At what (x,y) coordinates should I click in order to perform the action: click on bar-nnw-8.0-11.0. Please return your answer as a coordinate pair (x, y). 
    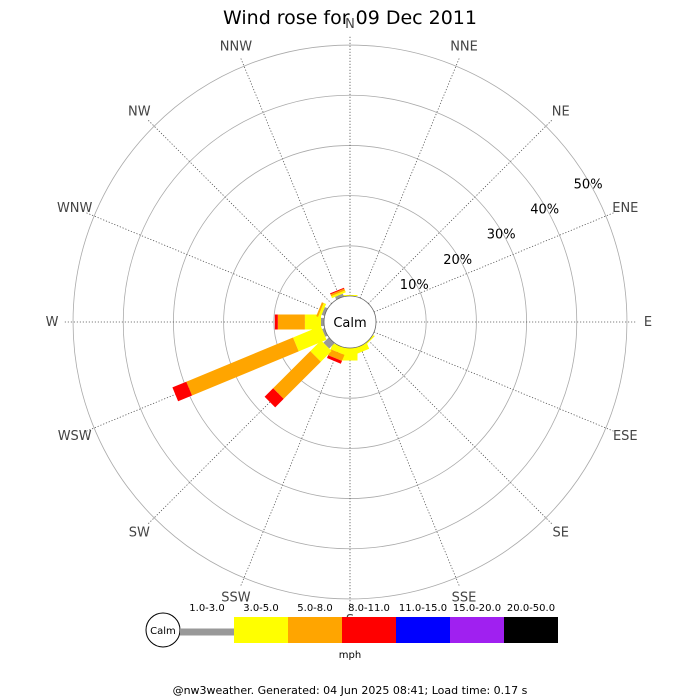
    Looking at the image, I should click on (337, 291).